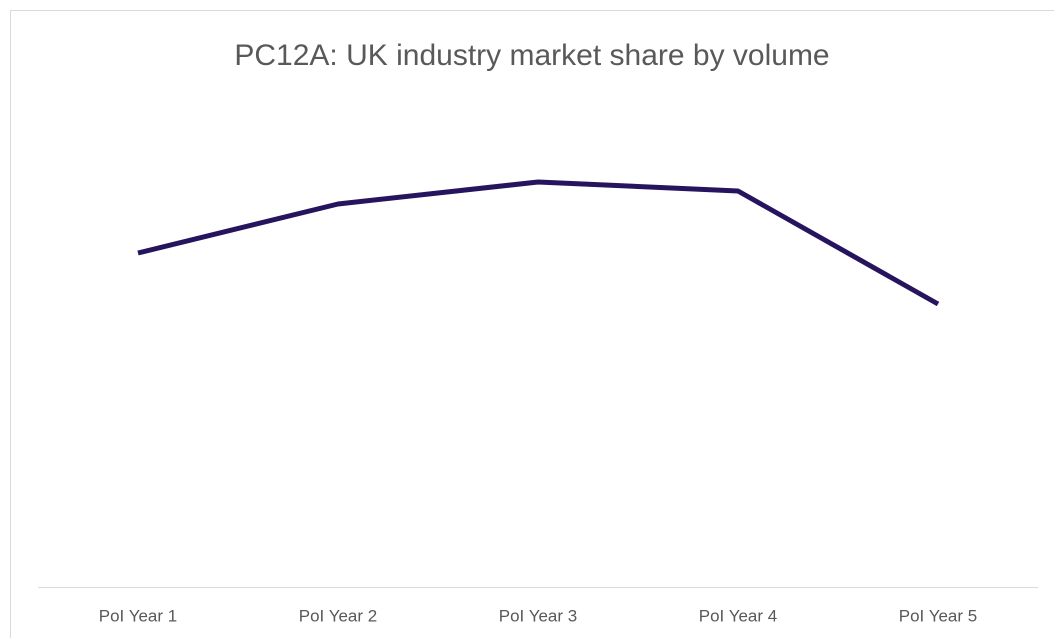 The height and width of the screenshot is (638, 1054). Describe the element at coordinates (738, 615) in the screenshot. I see `x-tick-label: PoI Year 4` at that location.